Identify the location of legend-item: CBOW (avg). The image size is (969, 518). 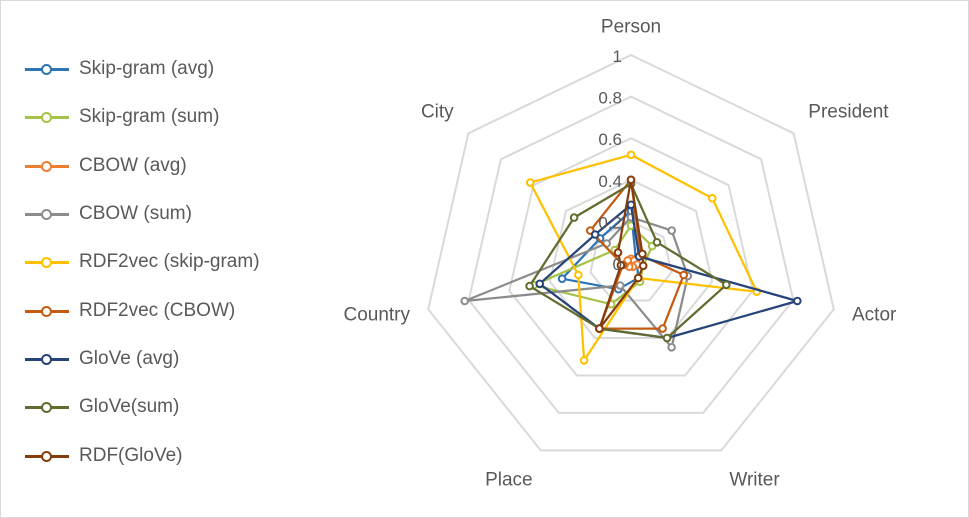
(170, 166).